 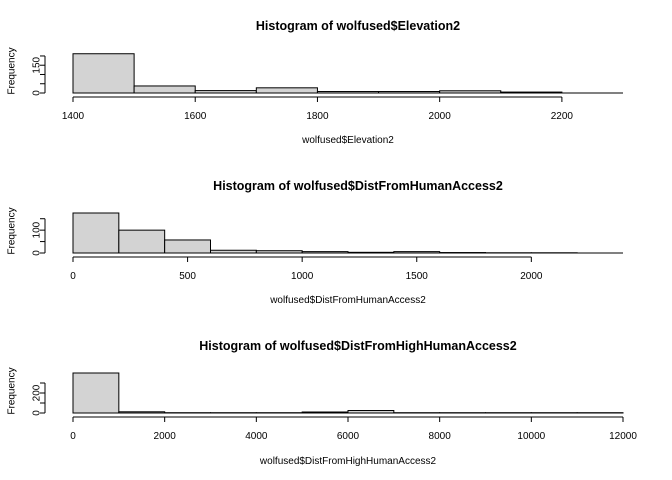 What do you see at coordinates (348, 461) in the screenshot?
I see `x-axis-label: wolfused$DistFromHighHumanAccess2` at bounding box center [348, 461].